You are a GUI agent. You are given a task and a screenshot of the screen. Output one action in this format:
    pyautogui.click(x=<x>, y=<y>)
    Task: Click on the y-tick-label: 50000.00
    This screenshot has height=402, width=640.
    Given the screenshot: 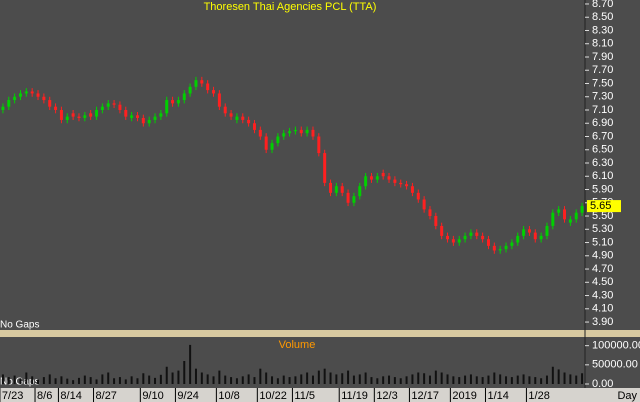 What is the action you would take?
    pyautogui.click(x=615, y=365)
    